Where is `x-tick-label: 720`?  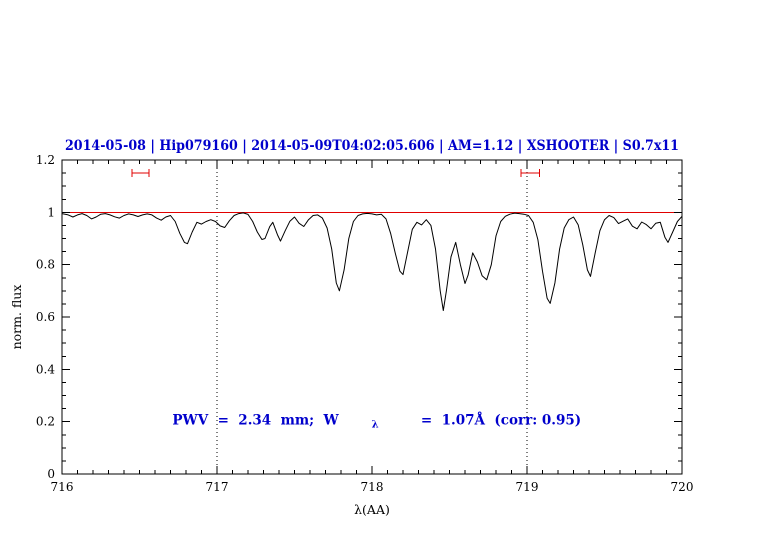
x-tick-label: 720 is located at coordinates (682, 487).